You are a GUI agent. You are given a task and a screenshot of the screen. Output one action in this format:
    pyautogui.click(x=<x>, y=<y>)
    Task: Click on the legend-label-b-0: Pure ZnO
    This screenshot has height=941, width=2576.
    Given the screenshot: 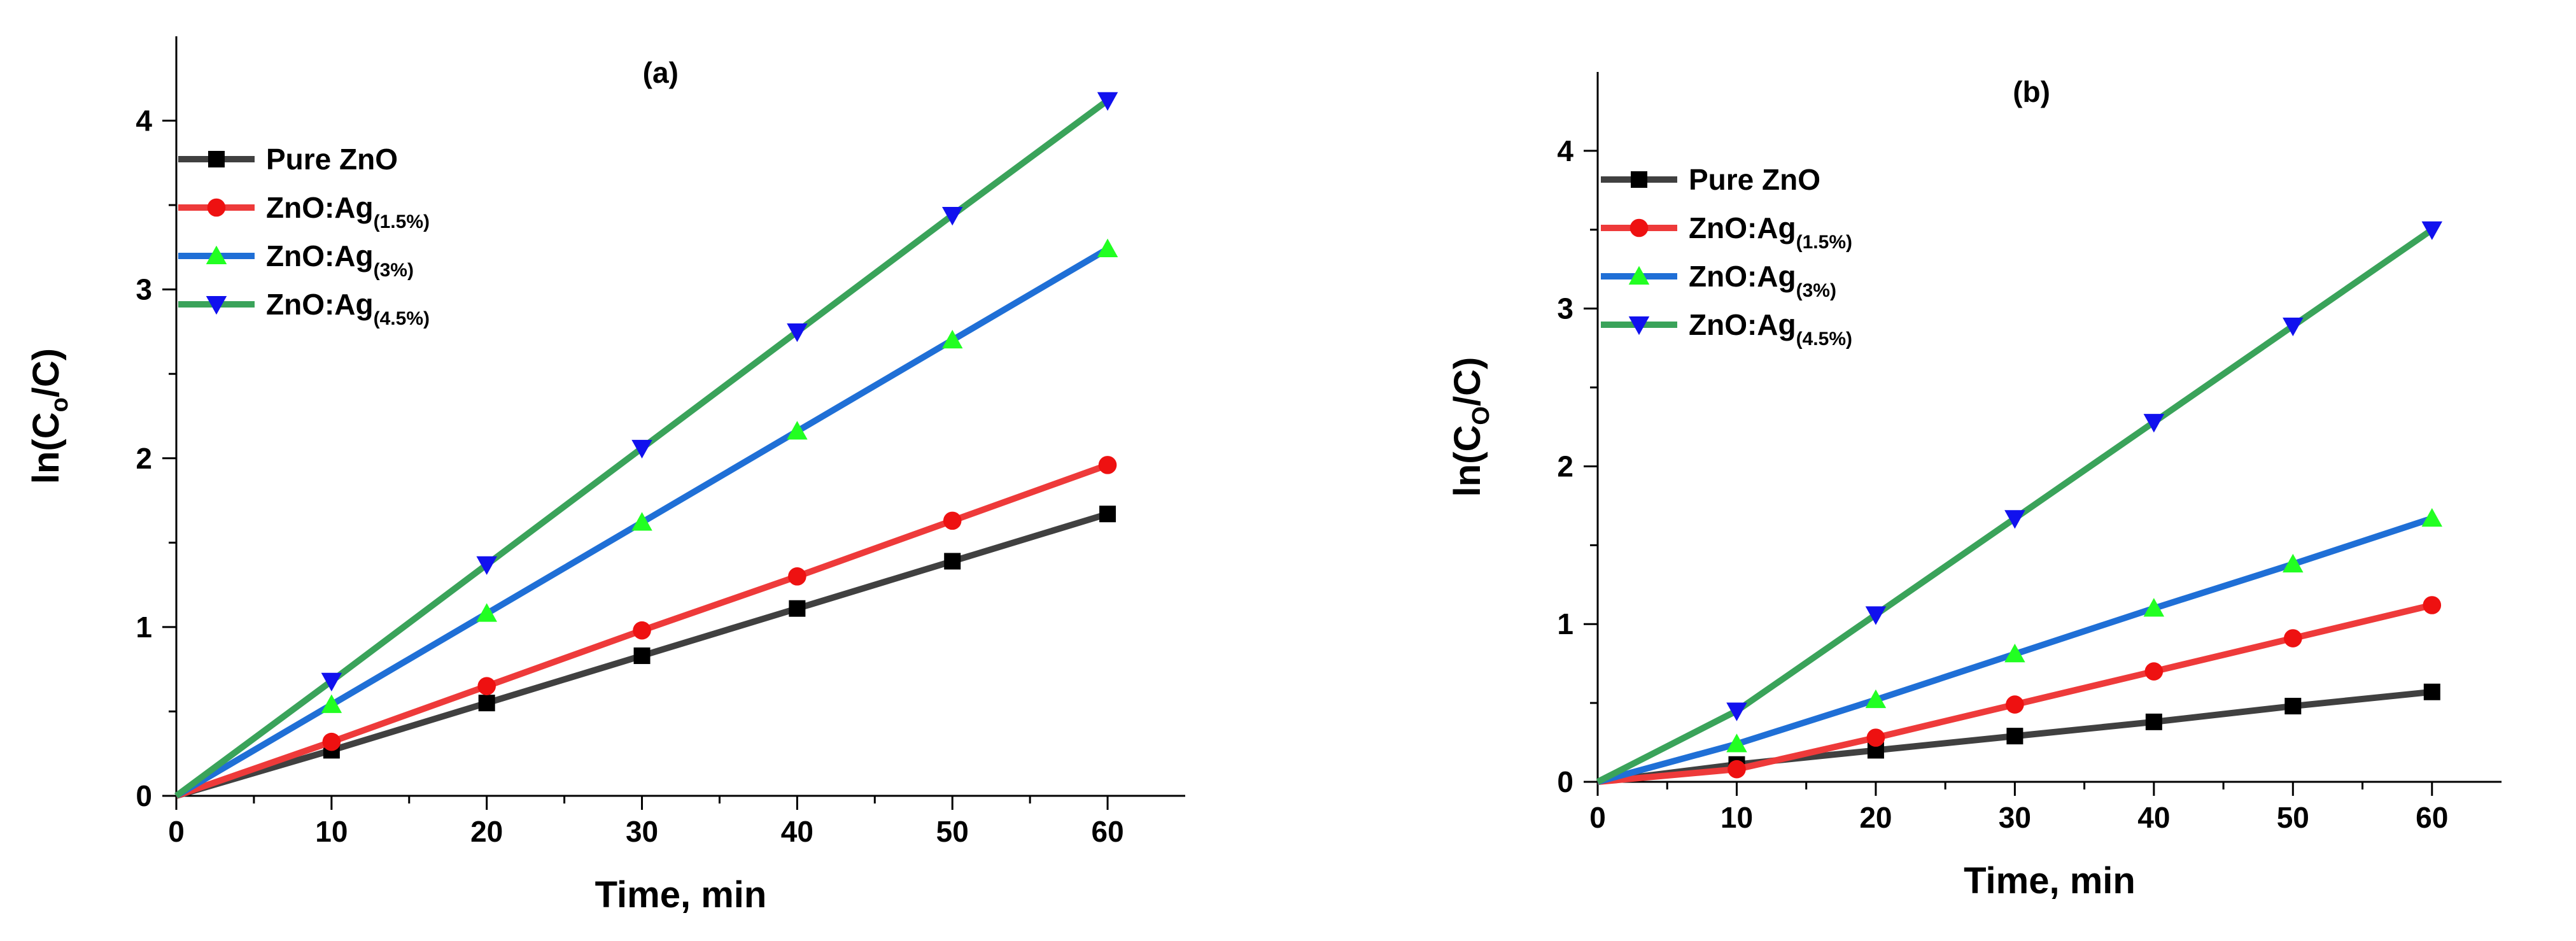 What is the action you would take?
    pyautogui.click(x=1755, y=179)
    